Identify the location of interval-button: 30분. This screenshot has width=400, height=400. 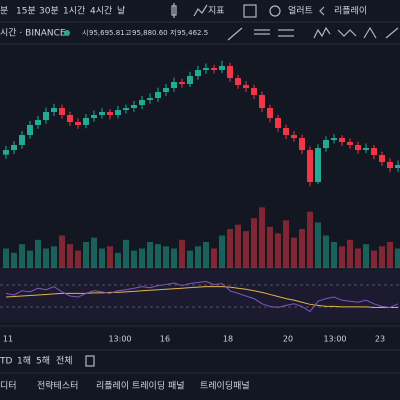
(49, 11).